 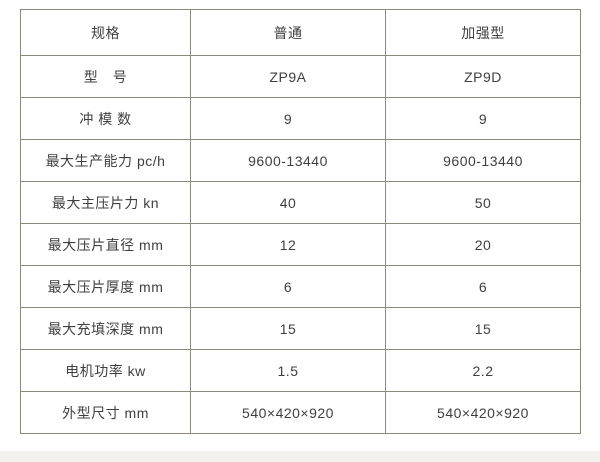 What do you see at coordinates (288, 202) in the screenshot?
I see `cell-normal: 40` at bounding box center [288, 202].